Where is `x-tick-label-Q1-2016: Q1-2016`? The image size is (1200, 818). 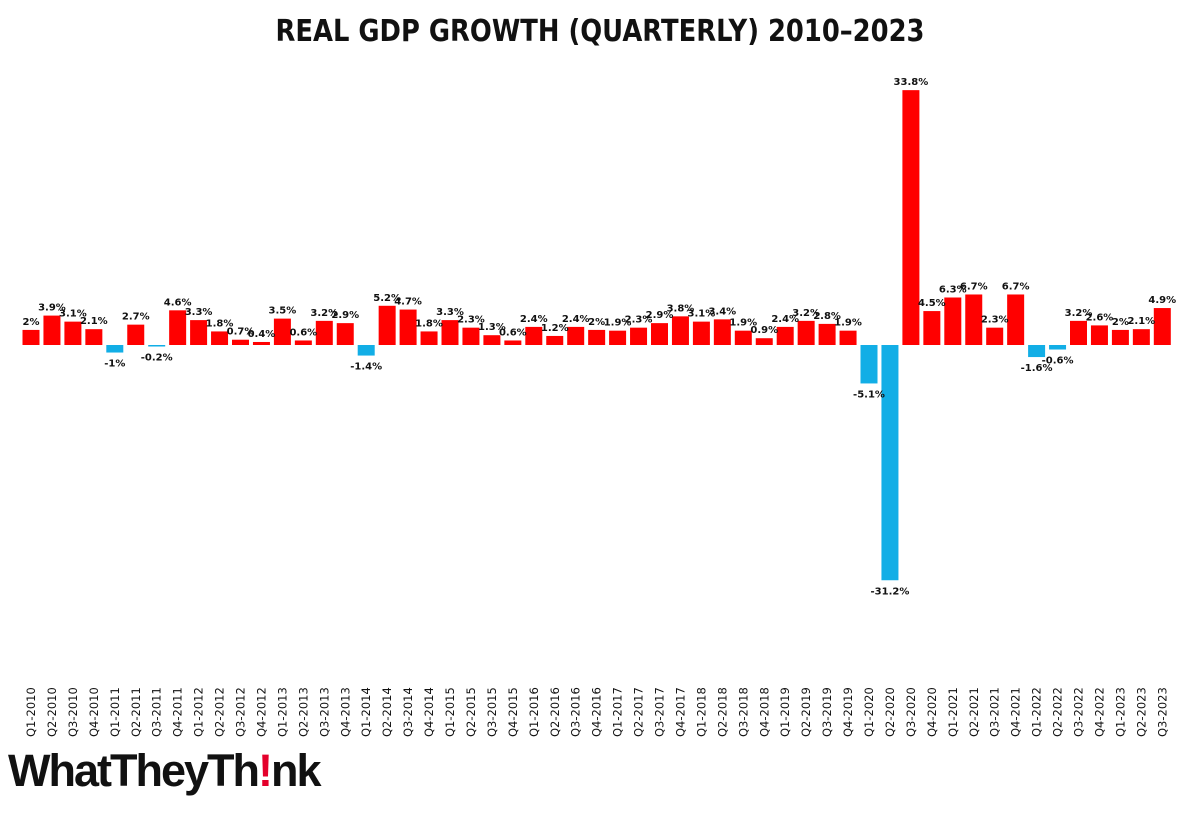 x-tick-label-Q1-2016: Q1-2016 is located at coordinates (534, 712).